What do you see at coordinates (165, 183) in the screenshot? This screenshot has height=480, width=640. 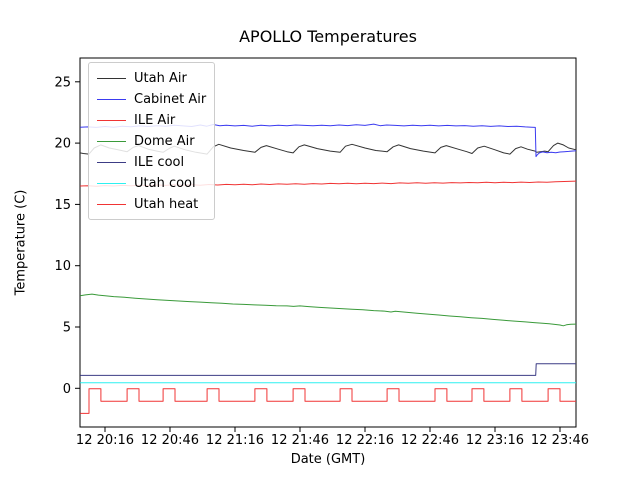 I see `legend-label: Utah cool` at bounding box center [165, 183].